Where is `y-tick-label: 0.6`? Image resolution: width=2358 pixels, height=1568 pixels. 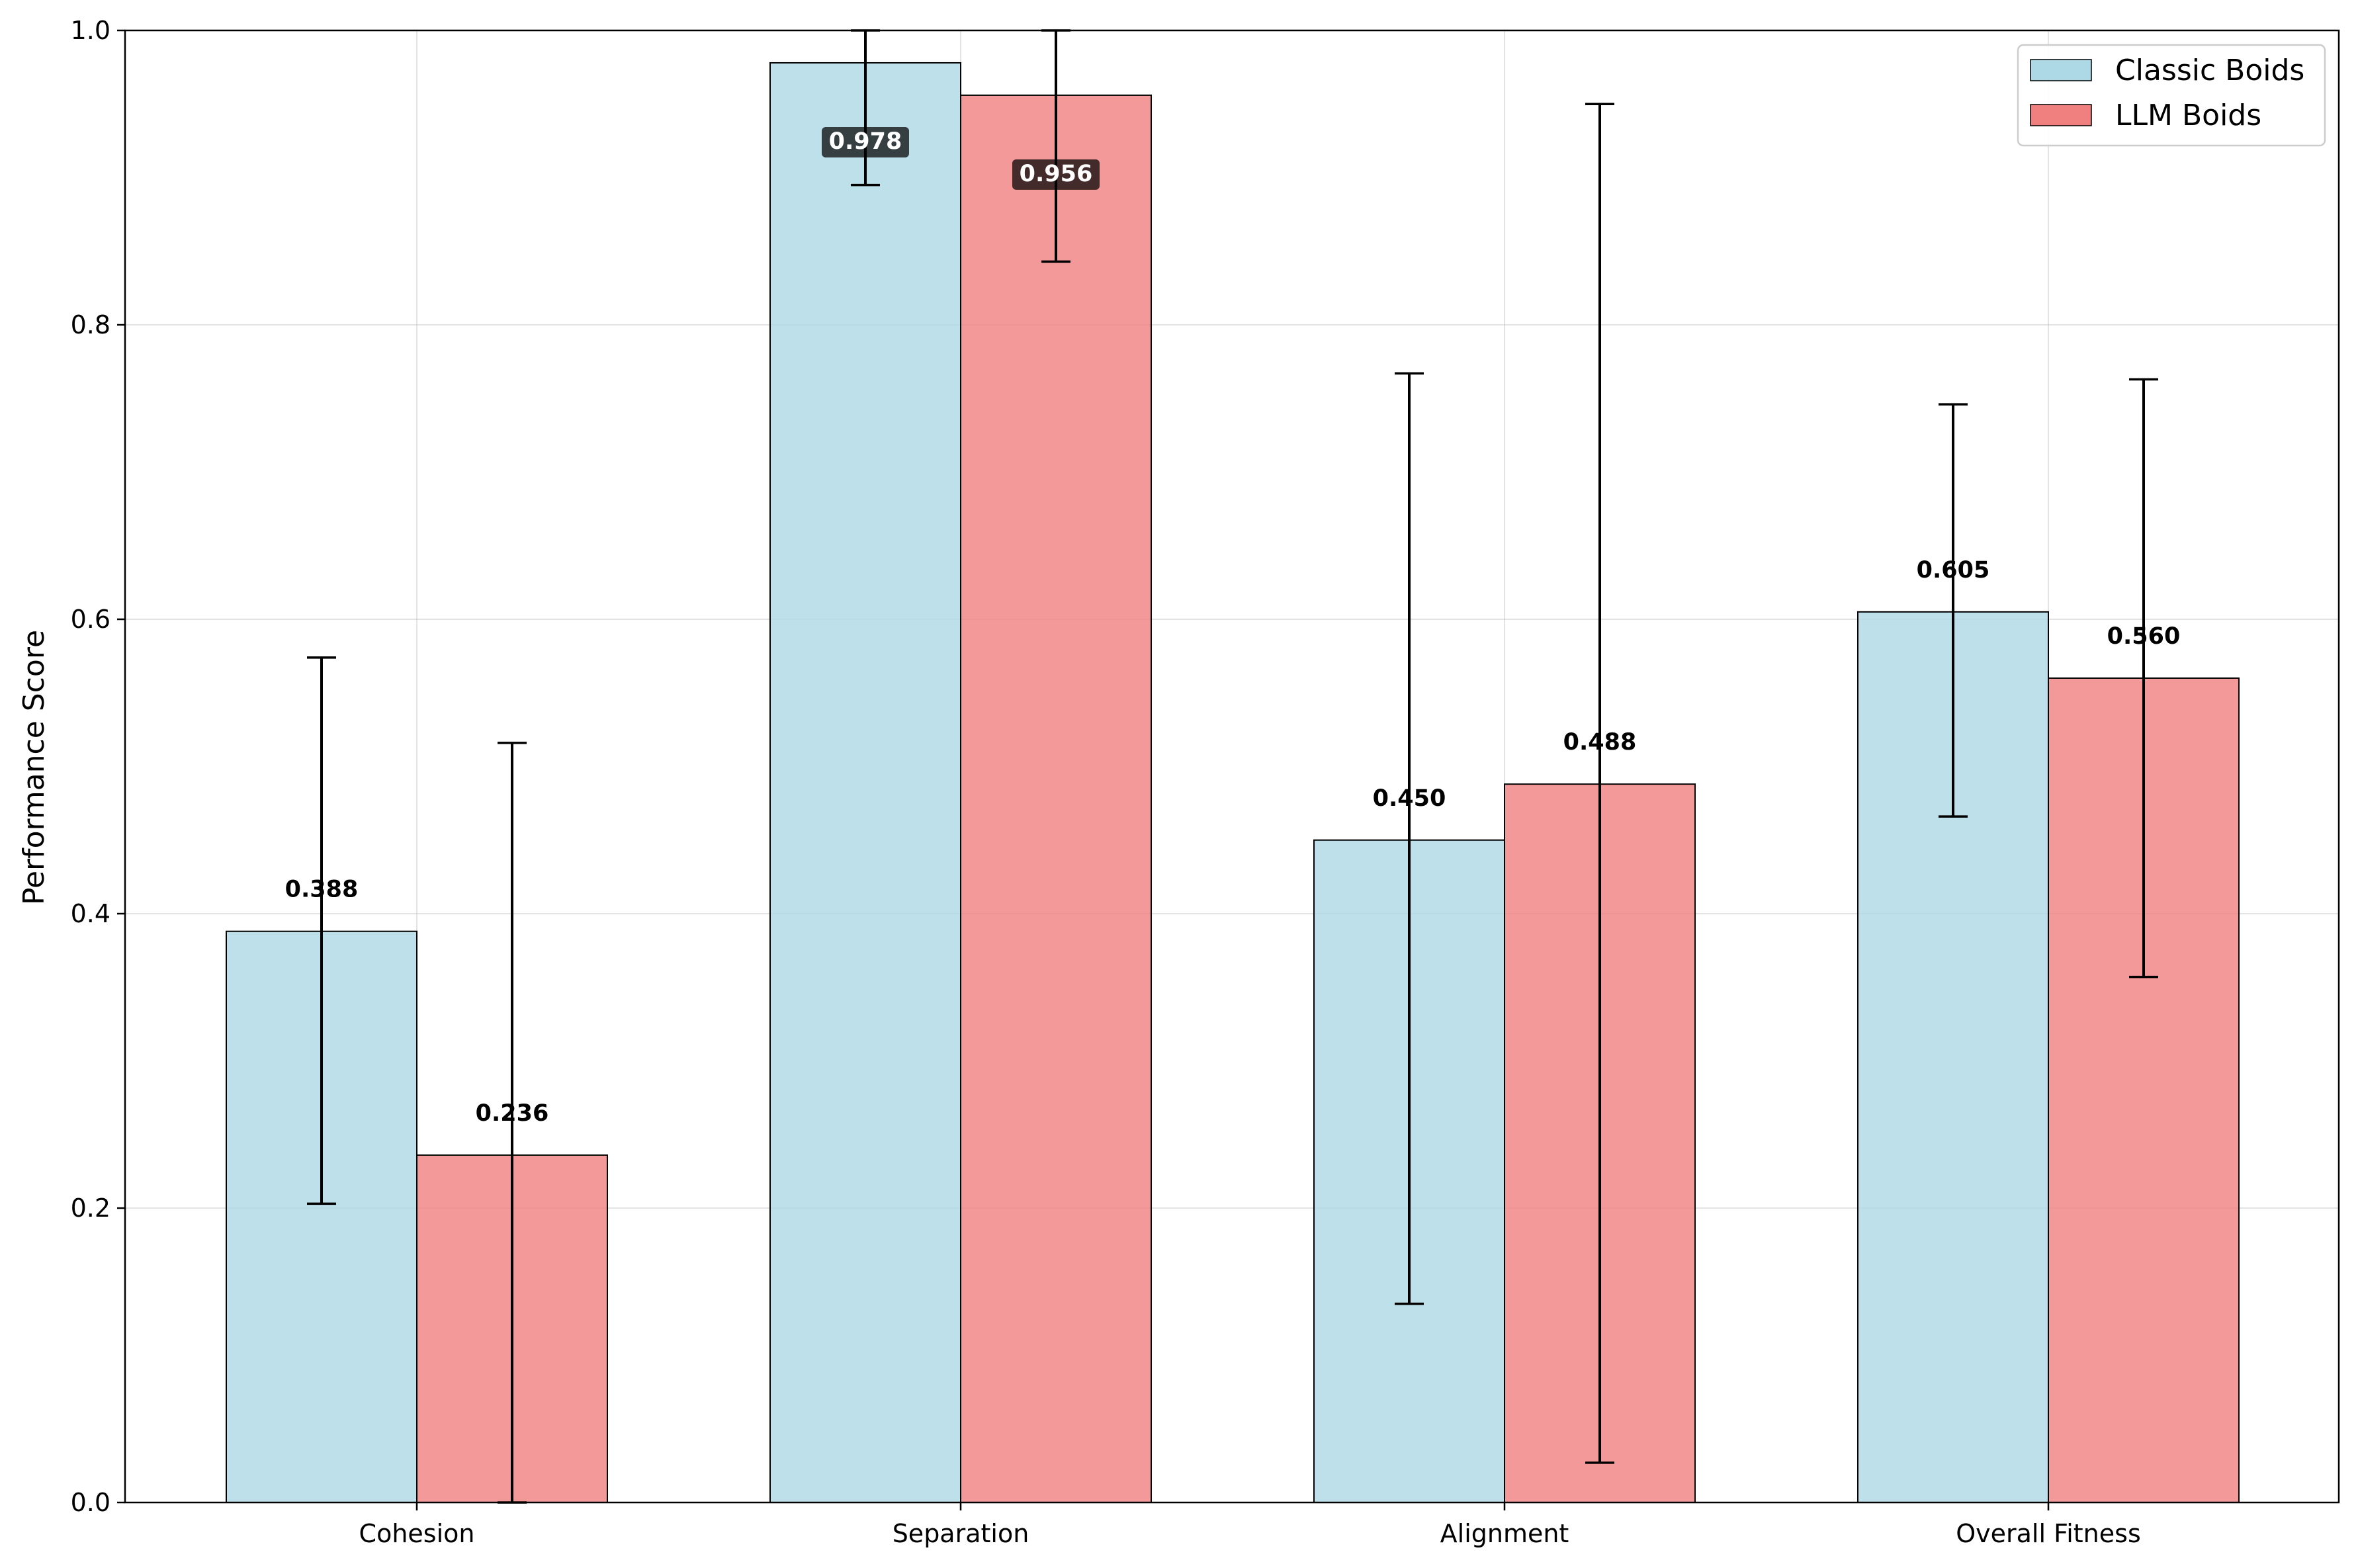
y-tick-label: 0.6 is located at coordinates (91, 620).